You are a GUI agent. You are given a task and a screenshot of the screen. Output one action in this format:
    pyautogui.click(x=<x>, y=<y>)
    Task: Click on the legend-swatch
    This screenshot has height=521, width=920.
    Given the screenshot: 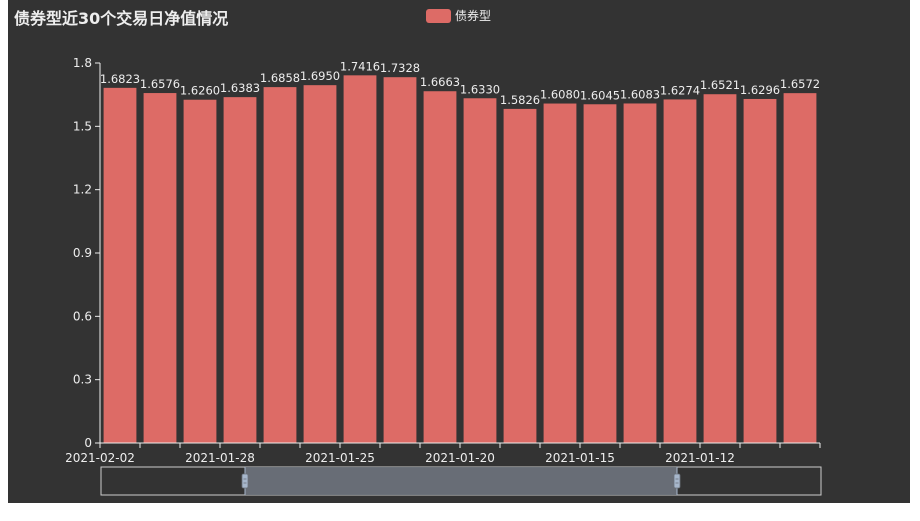 What is the action you would take?
    pyautogui.click(x=438, y=16)
    